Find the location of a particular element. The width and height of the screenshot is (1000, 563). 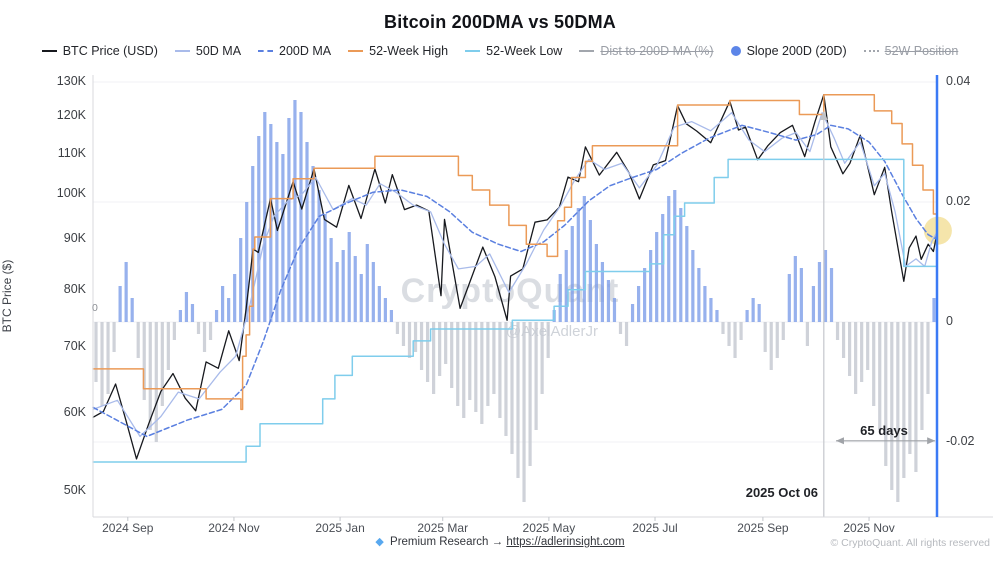

legend-swatch-circle is located at coordinates (735, 51).